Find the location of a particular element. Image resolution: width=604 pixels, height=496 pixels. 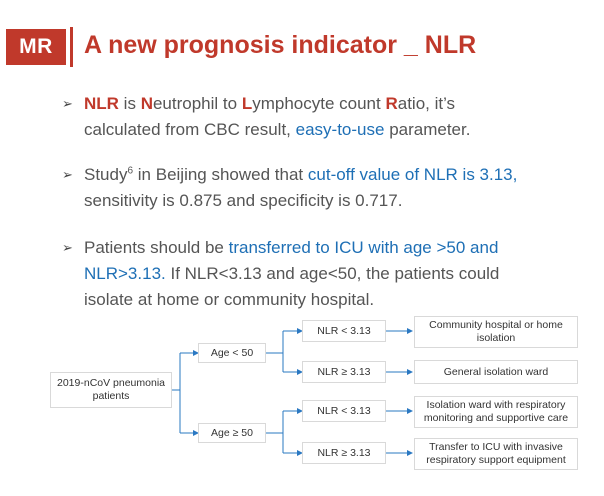

title-divider is located at coordinates (71, 47).